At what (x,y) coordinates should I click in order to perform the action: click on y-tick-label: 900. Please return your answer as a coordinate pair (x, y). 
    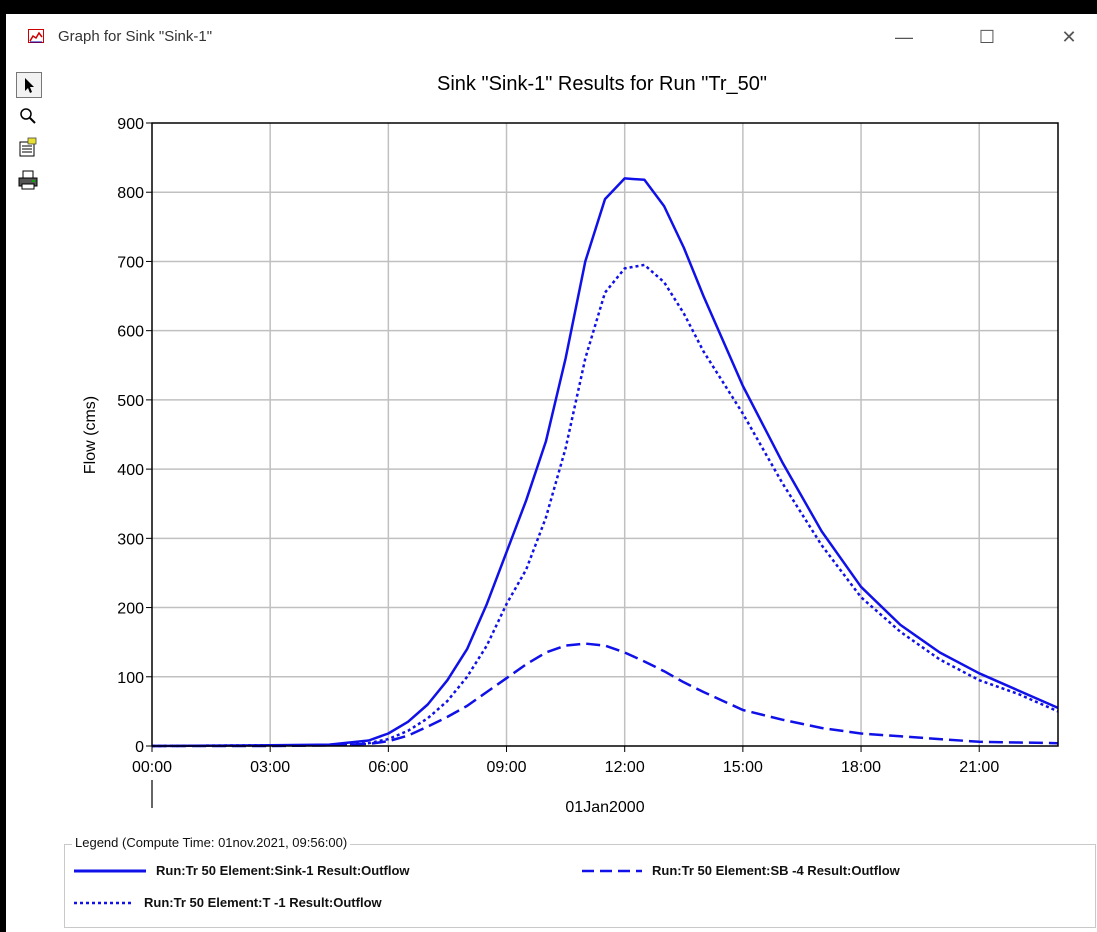
    Looking at the image, I should click on (130, 124).